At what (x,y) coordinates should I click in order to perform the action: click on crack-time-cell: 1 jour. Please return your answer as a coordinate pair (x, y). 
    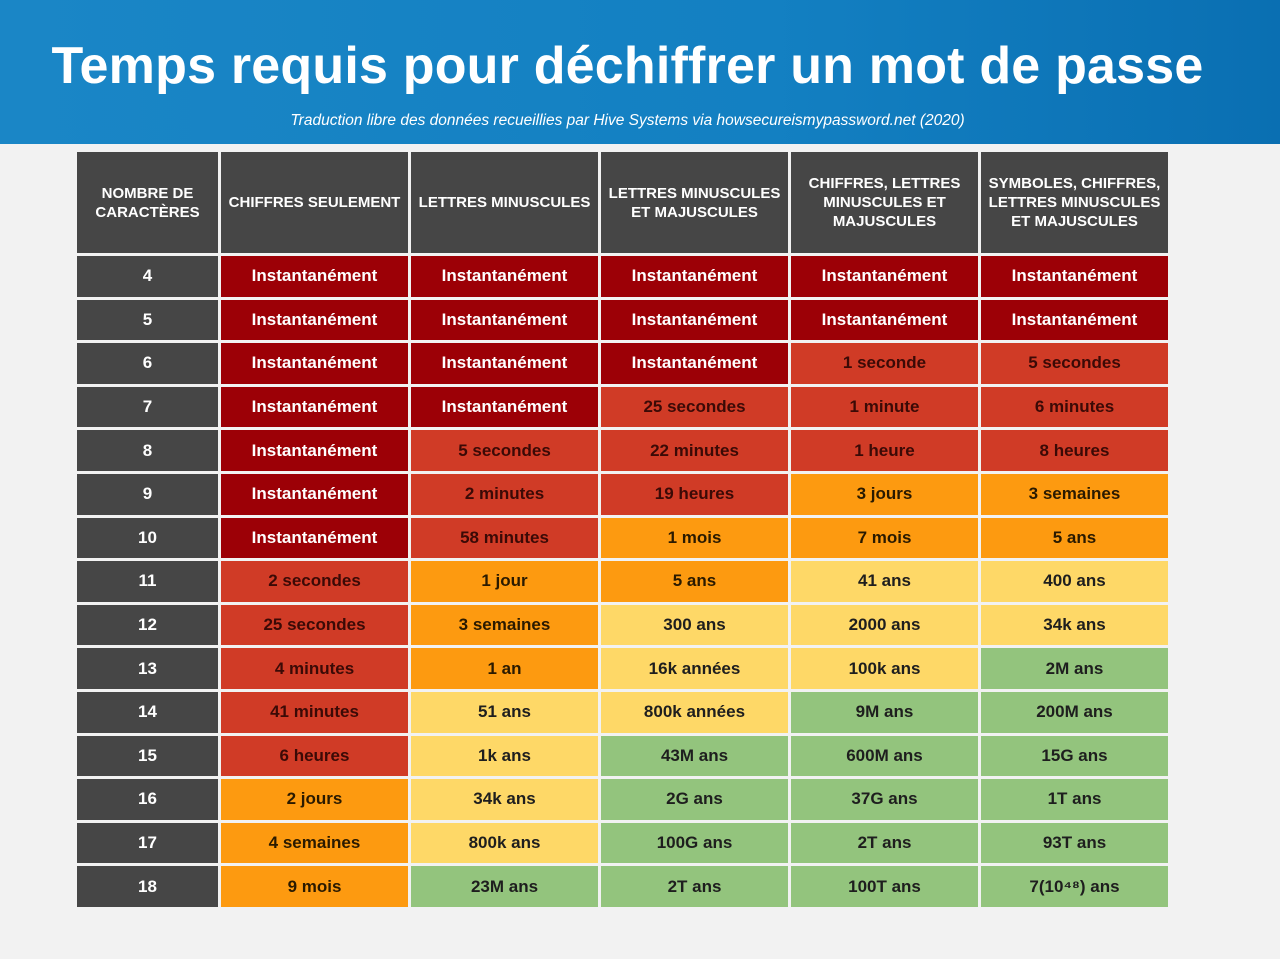
    Looking at the image, I should click on (504, 581).